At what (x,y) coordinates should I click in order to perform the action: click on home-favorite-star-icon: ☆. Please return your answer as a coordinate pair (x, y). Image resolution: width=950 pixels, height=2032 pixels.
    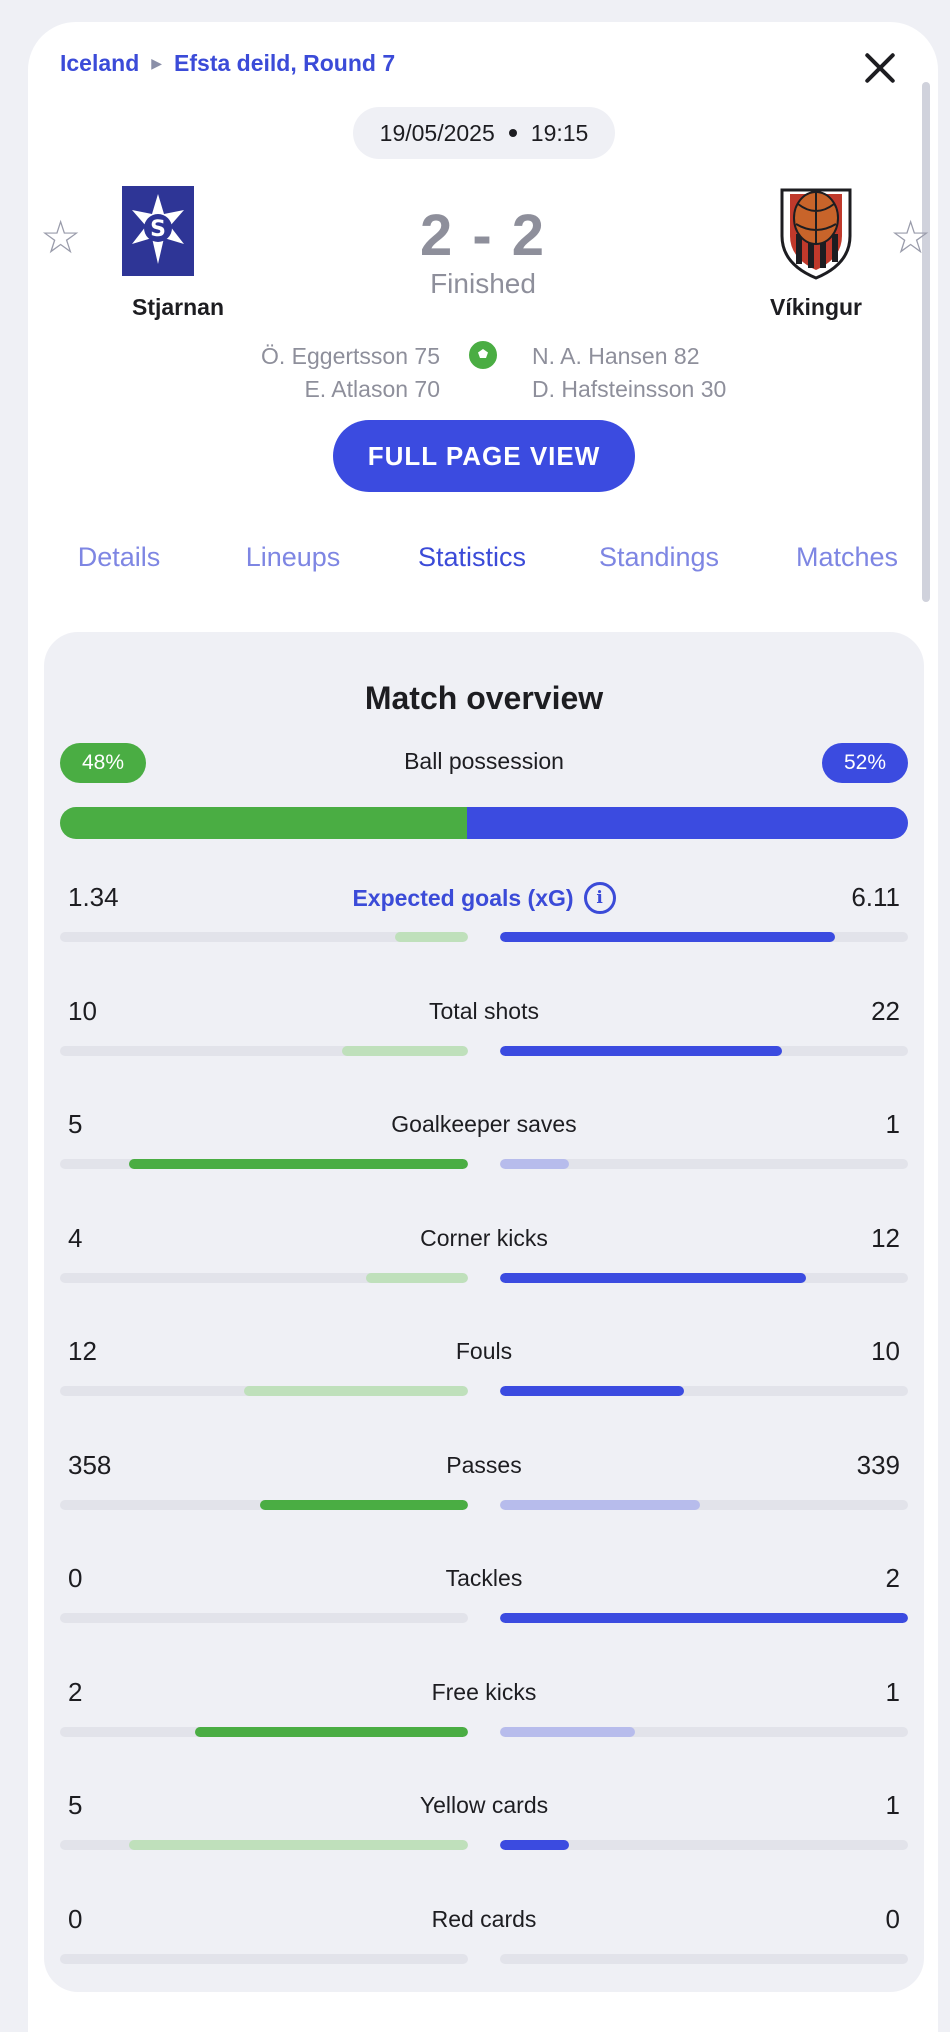
    Looking at the image, I should click on (61, 237).